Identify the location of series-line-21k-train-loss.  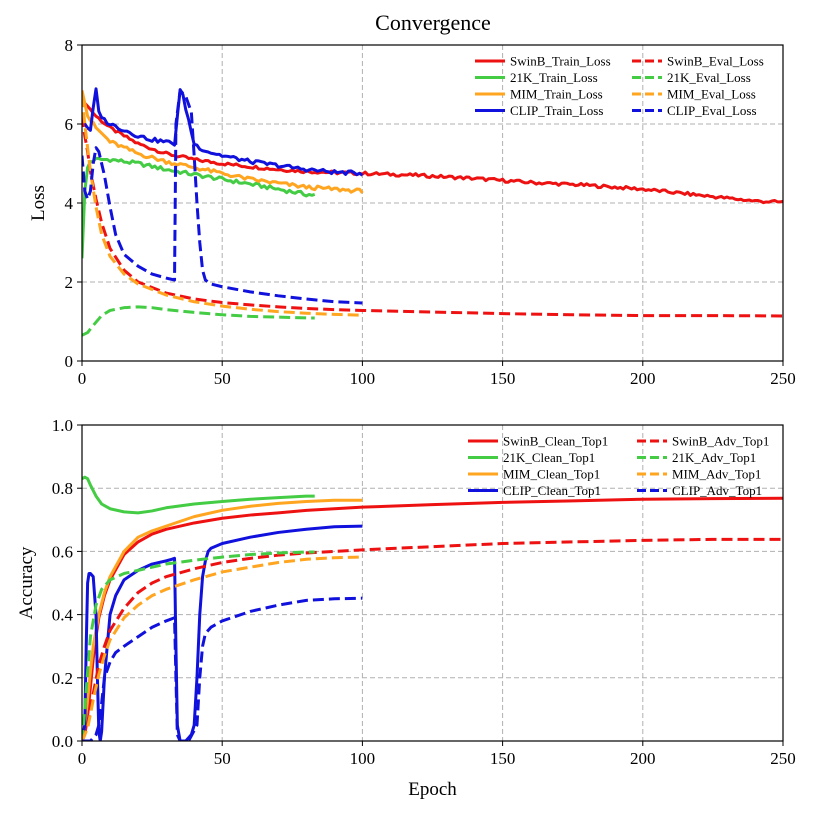
(199, 207).